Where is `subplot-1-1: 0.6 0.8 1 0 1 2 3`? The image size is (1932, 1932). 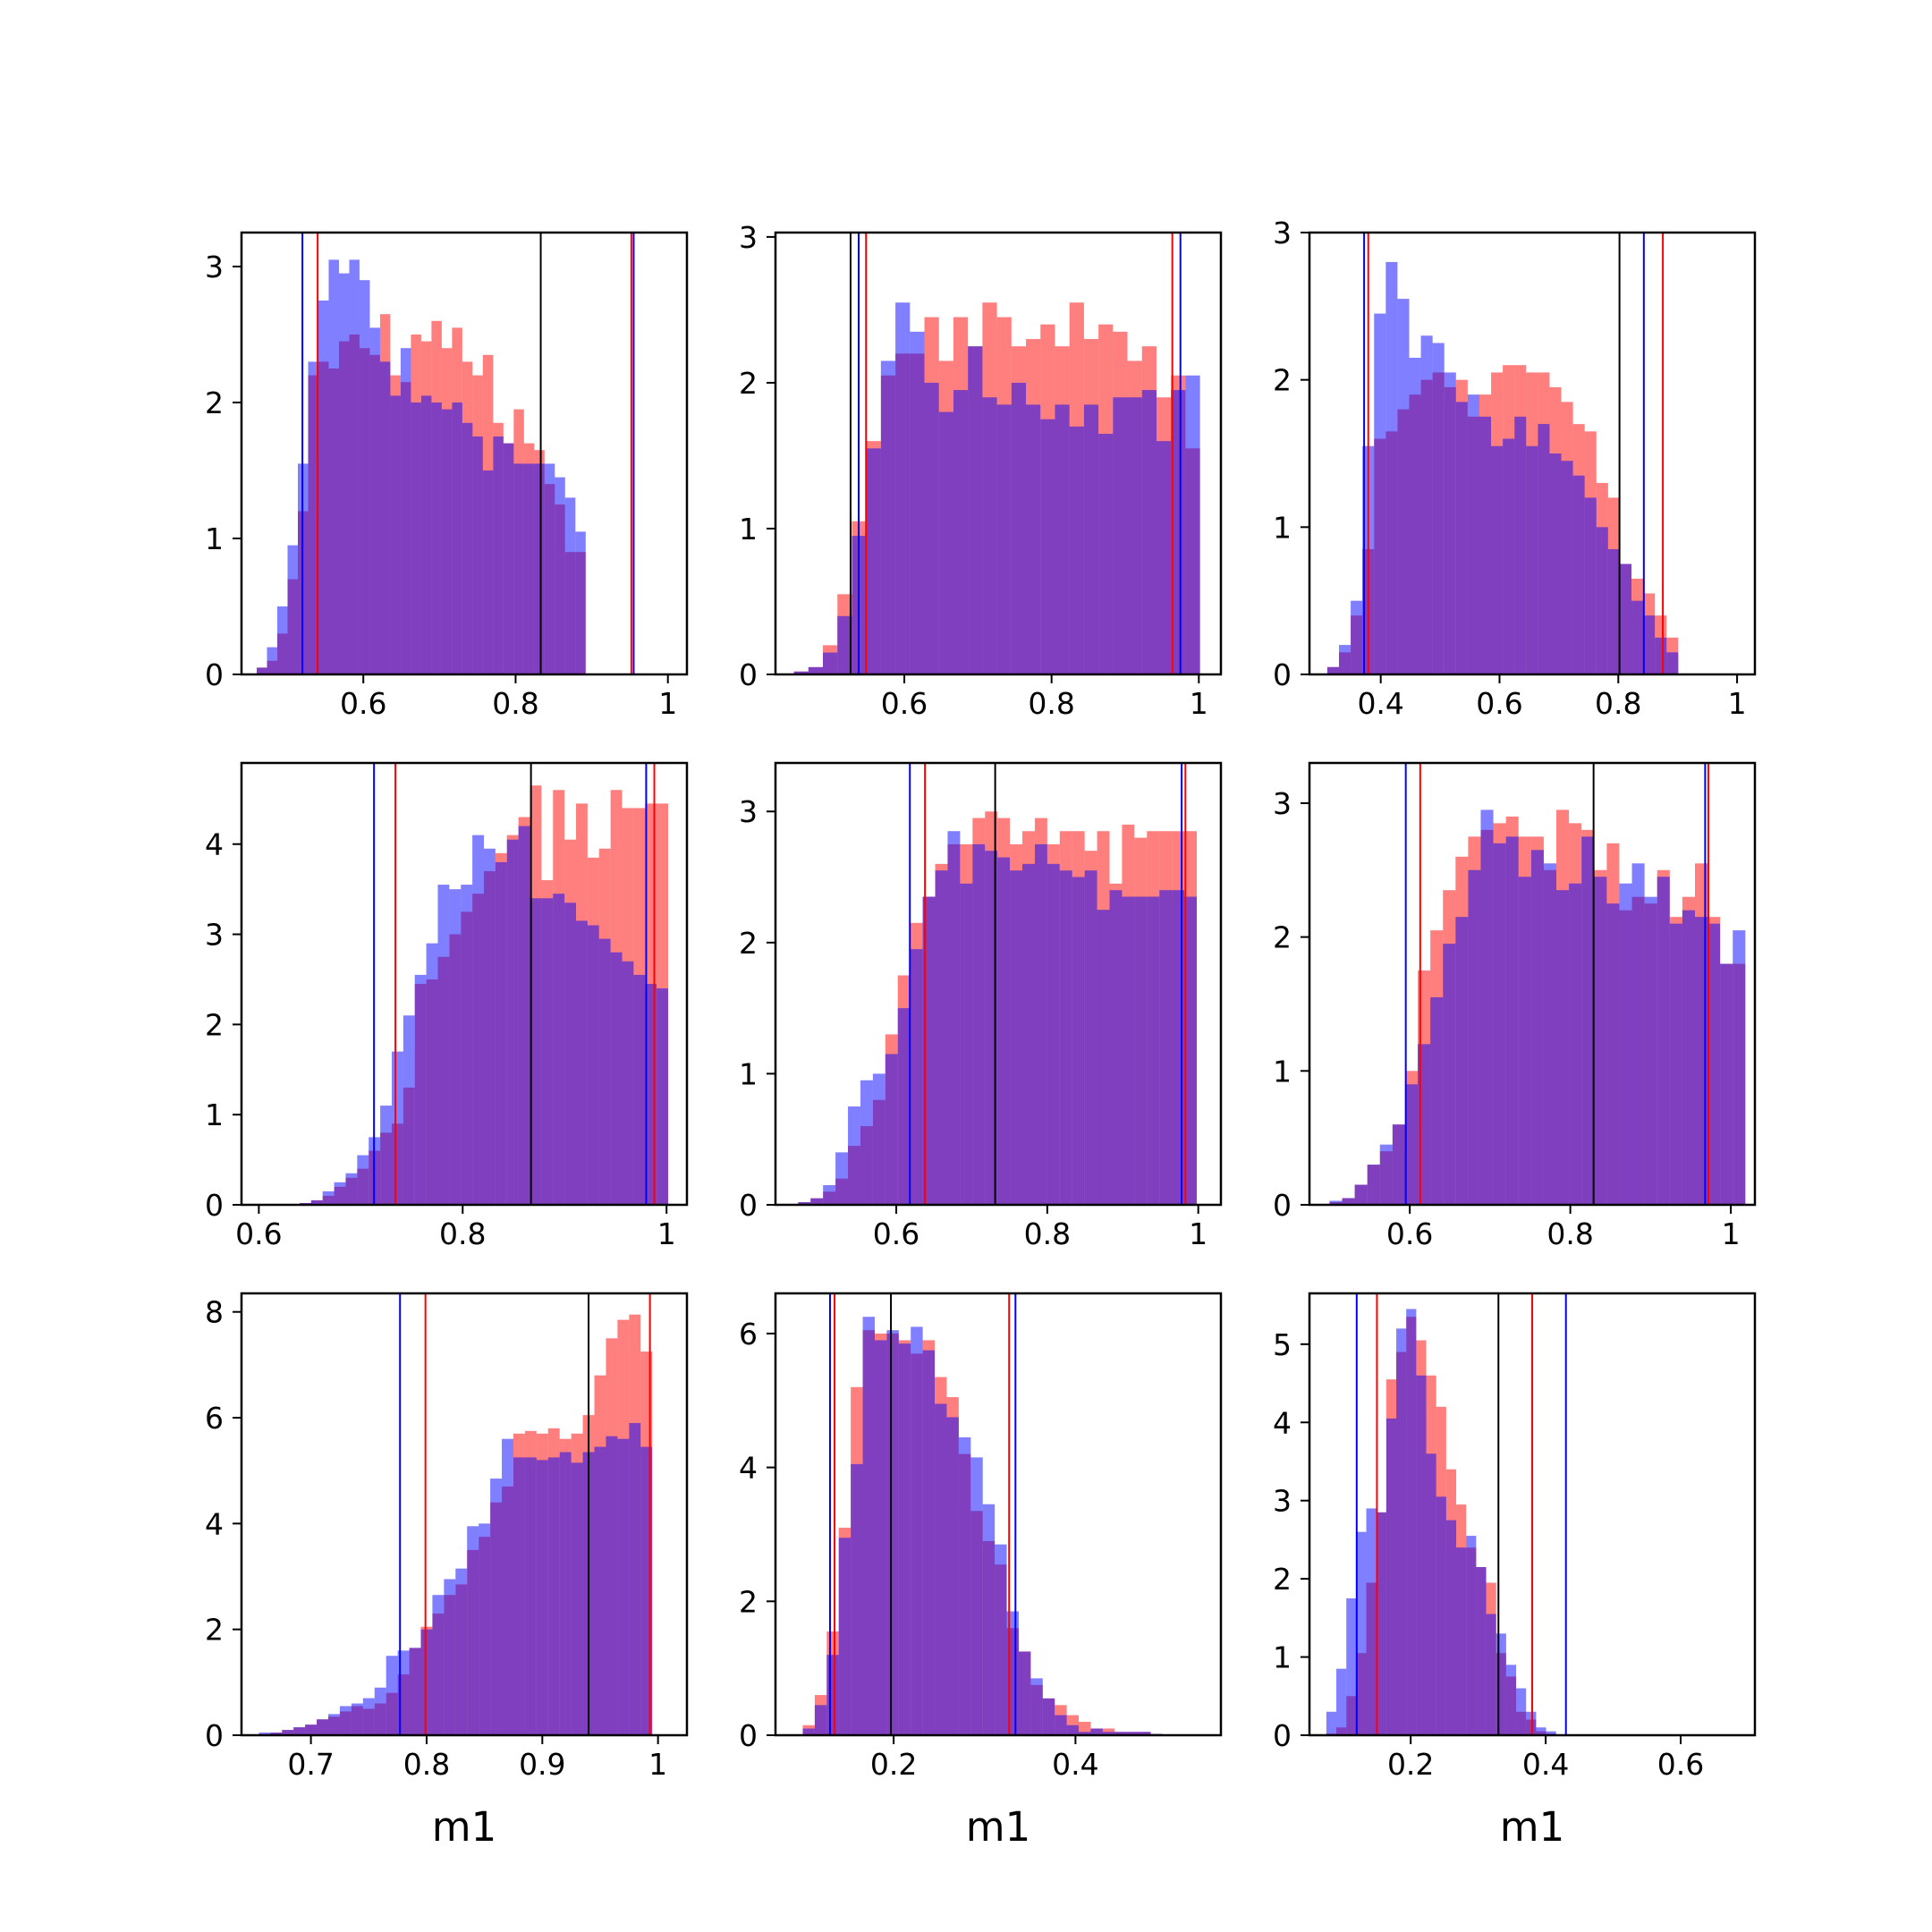
subplot-1-1: 0.6 0.8 1 0 1 2 3 is located at coordinates (447, 476).